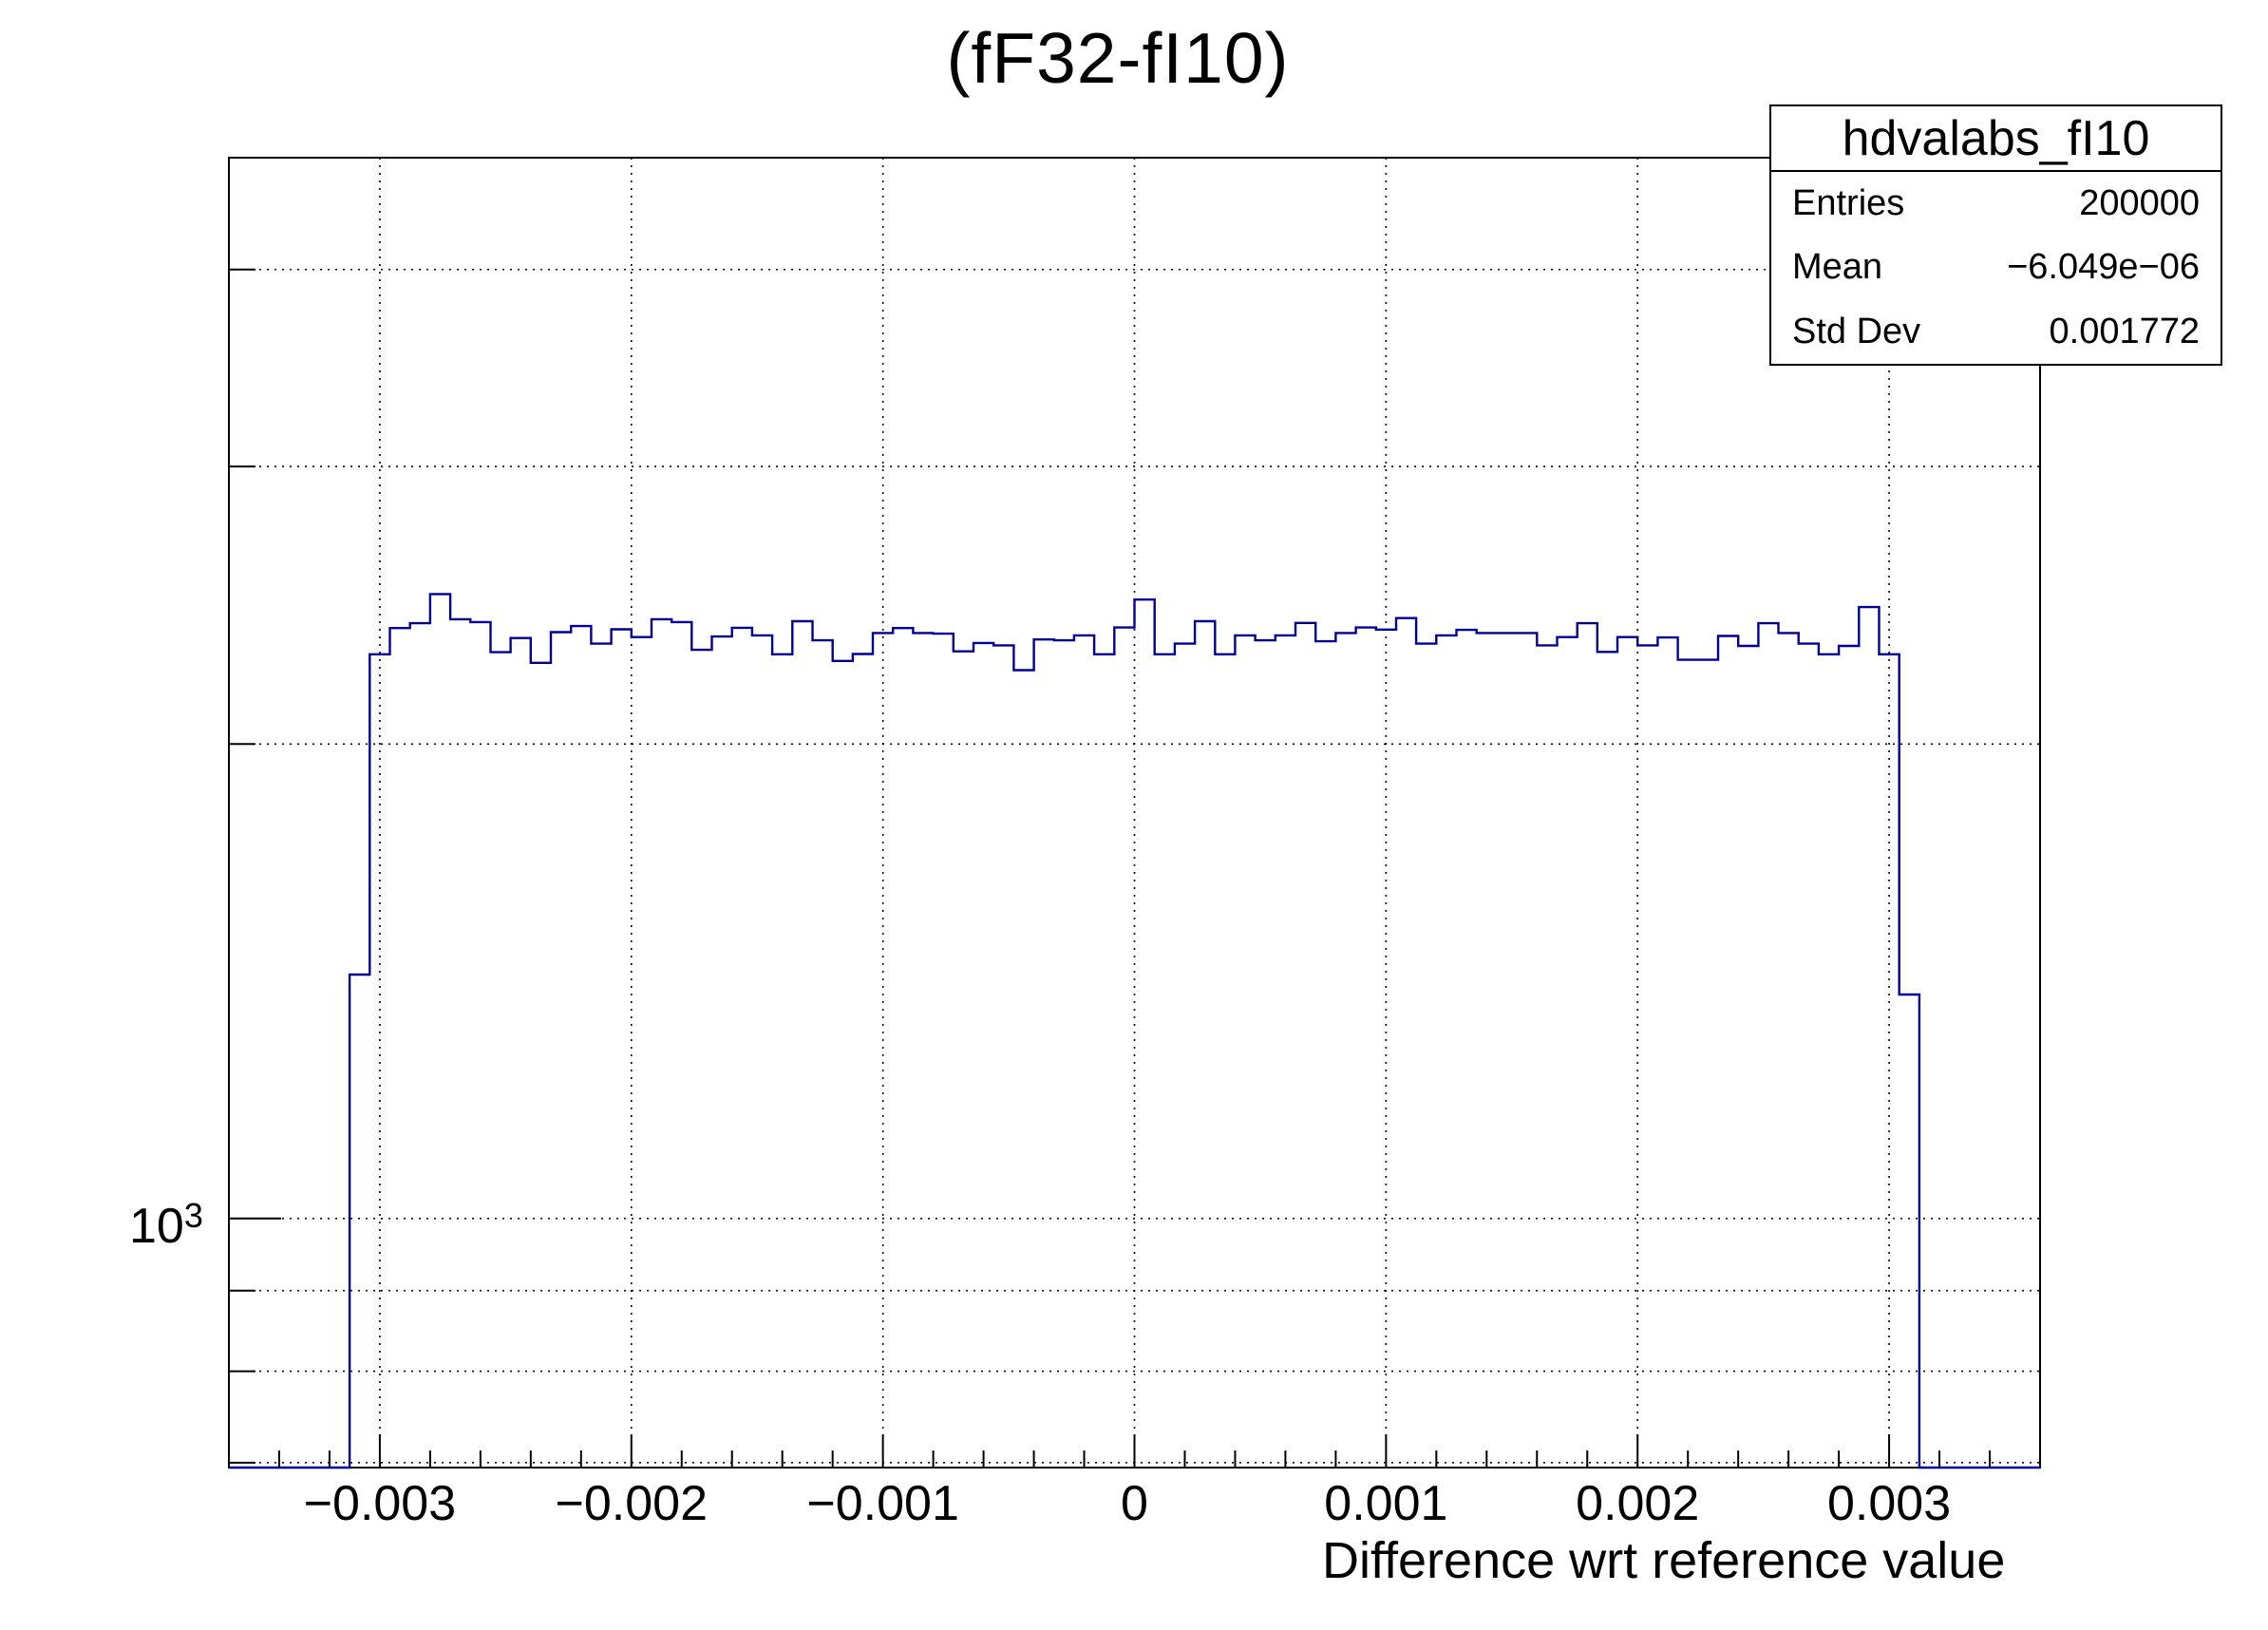 The height and width of the screenshot is (1630, 2268). I want to click on stats-label-stddev: Std Dev, so click(1856, 331).